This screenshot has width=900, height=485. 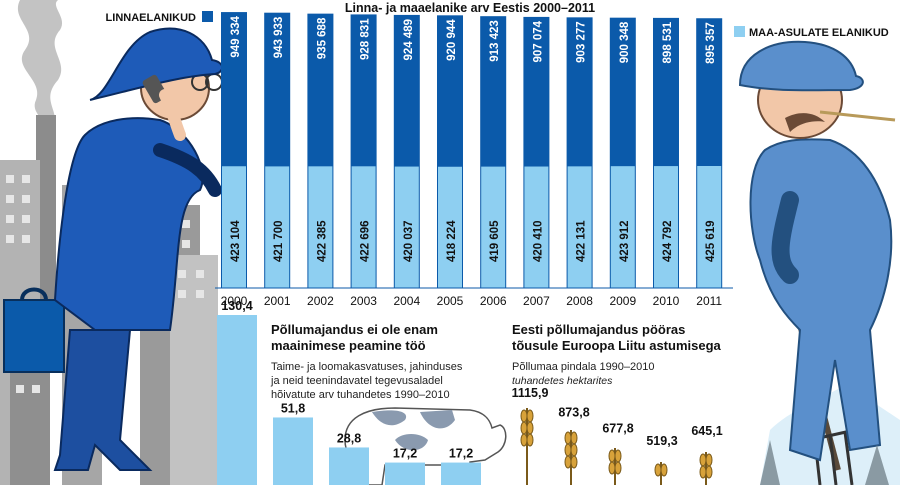 I want to click on x-tick-label: 2004, so click(x=406, y=301).